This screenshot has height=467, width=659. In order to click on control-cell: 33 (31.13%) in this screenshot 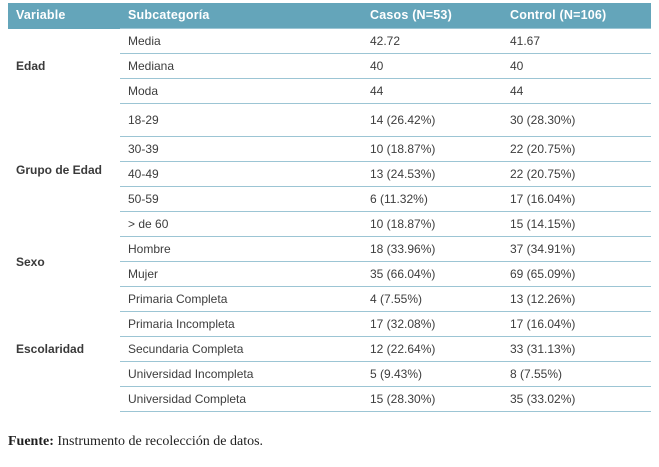, I will do `click(573, 349)`.